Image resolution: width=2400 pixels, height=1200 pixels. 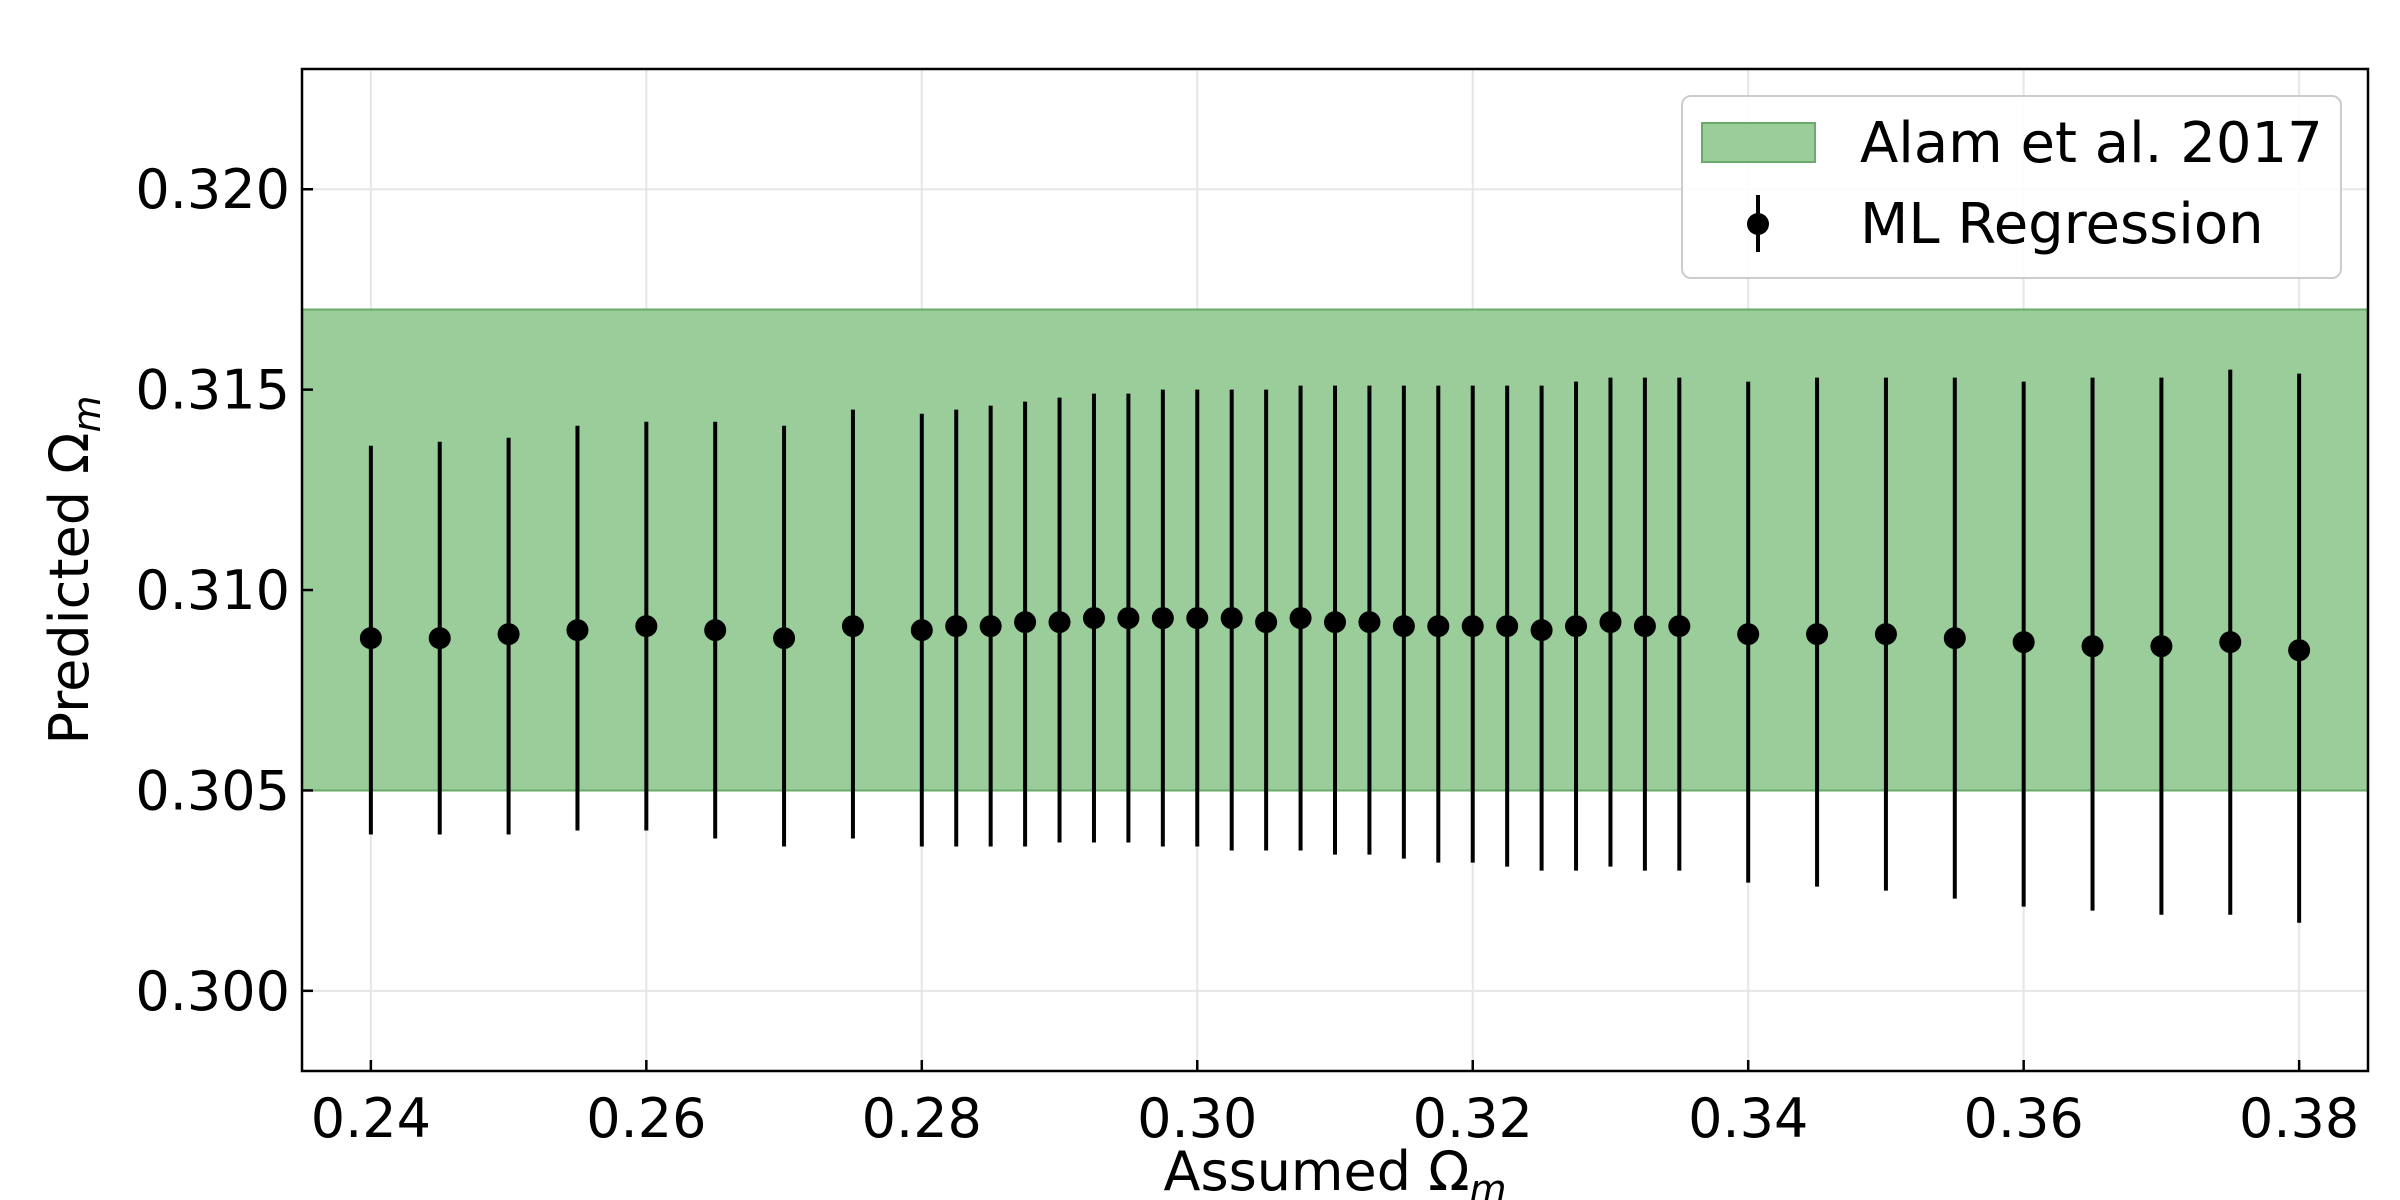 I want to click on y-tick-label: 0.305, so click(x=212, y=790).